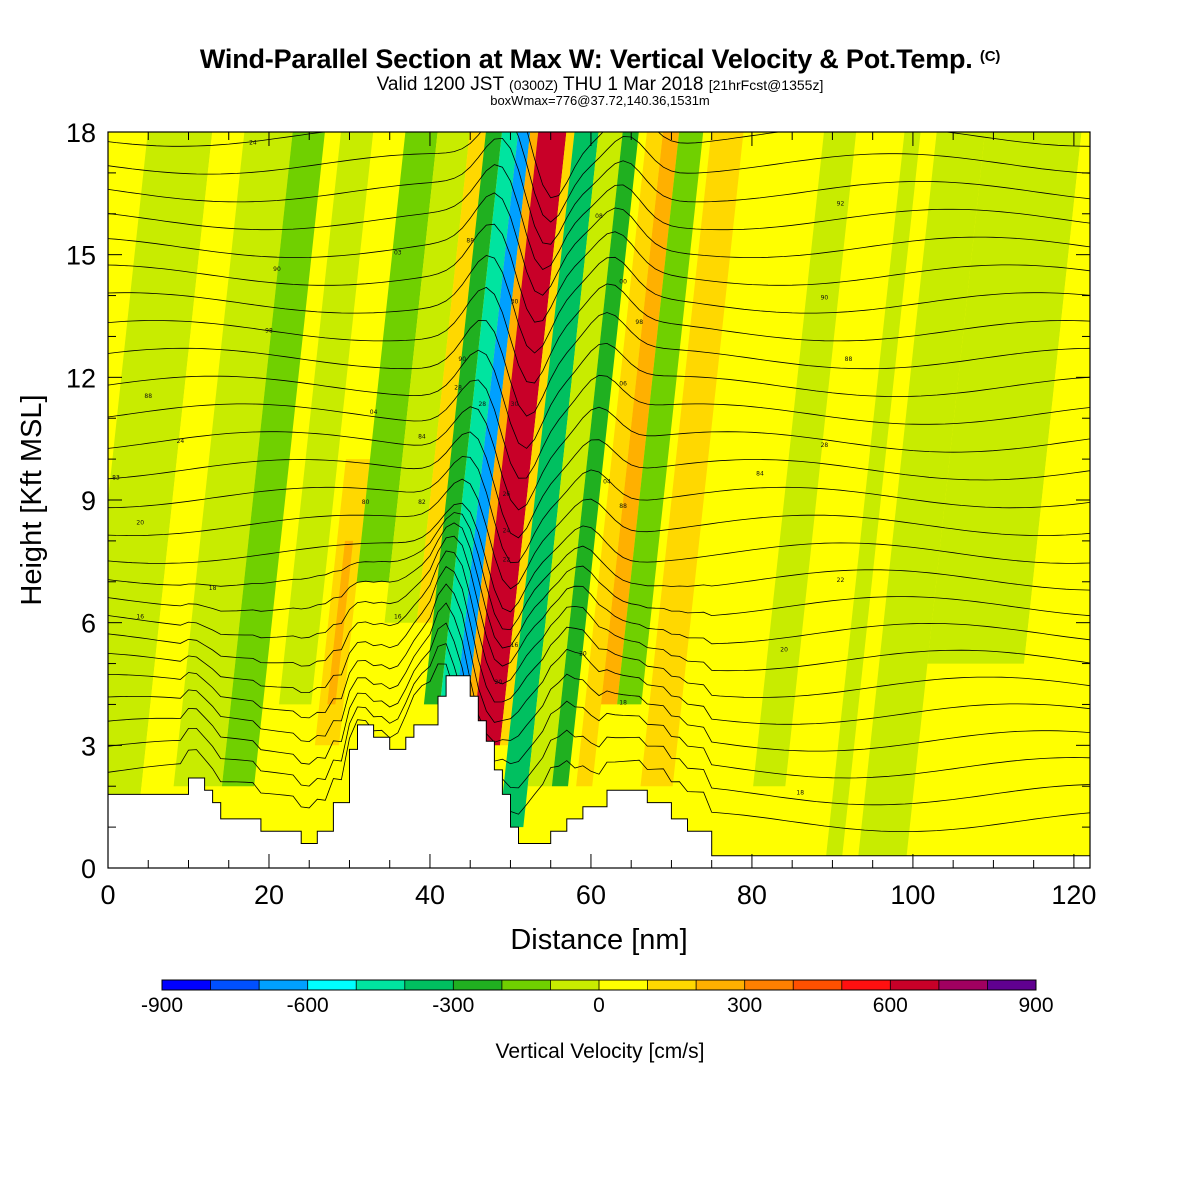 The height and width of the screenshot is (1200, 1200). I want to click on theta-label-29: 06, so click(623, 384).